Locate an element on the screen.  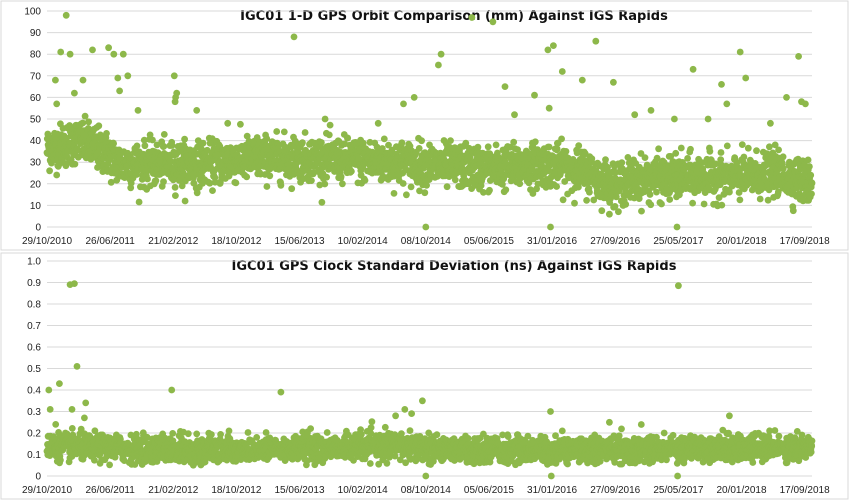
y-tick-label: 50 is located at coordinates (36, 120).